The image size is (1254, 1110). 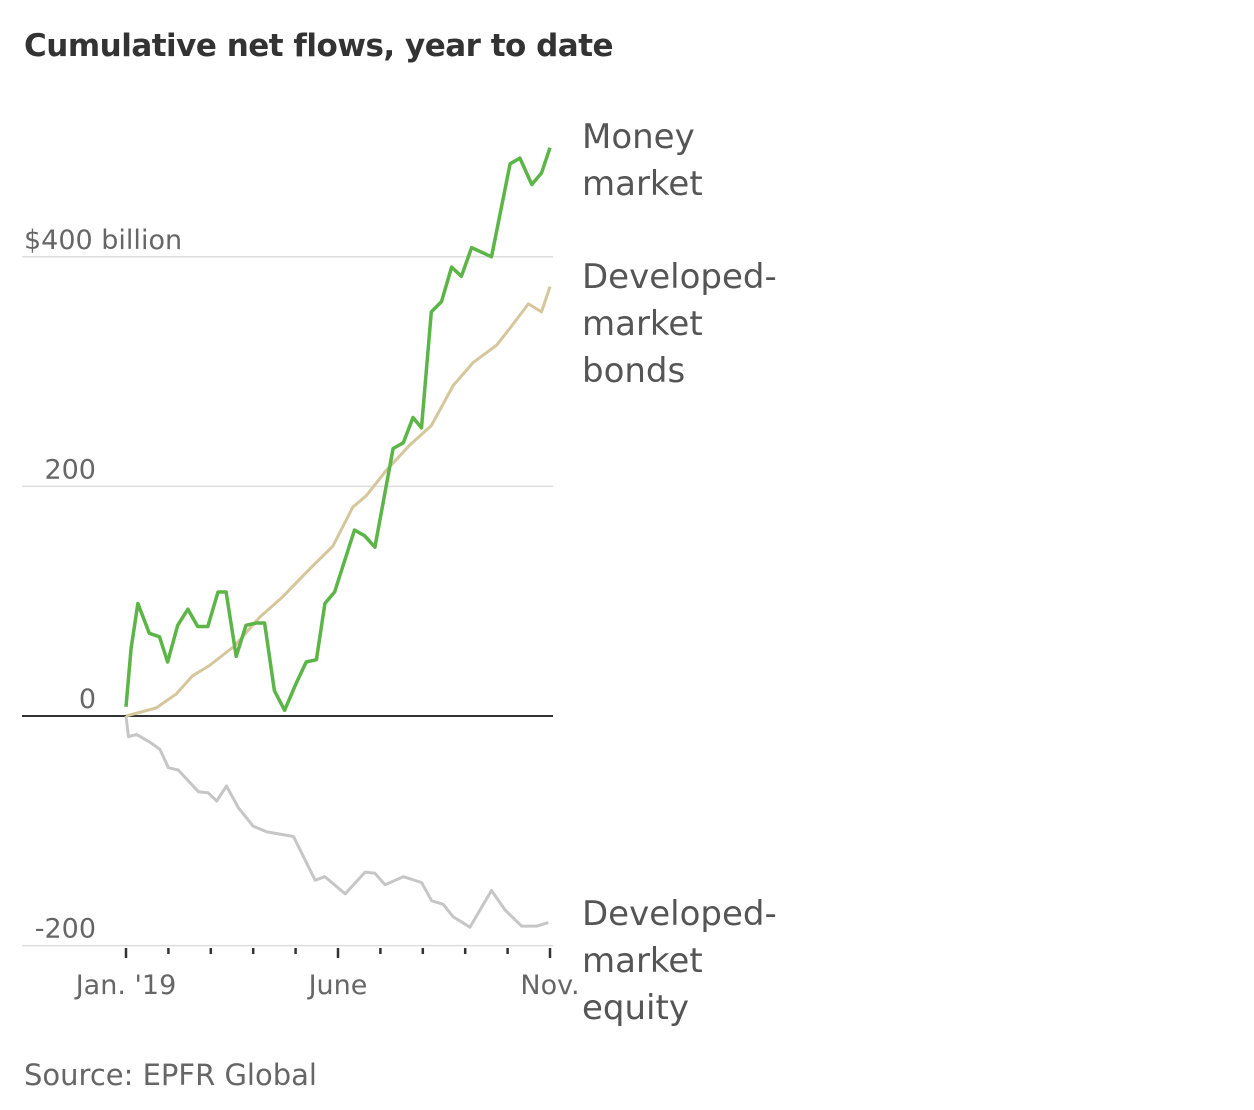 I want to click on label-line: Money, so click(x=638, y=137).